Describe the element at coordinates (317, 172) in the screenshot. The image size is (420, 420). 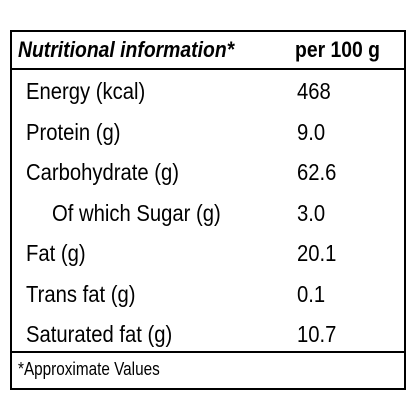
I see `nutrient-value: 62.6` at that location.